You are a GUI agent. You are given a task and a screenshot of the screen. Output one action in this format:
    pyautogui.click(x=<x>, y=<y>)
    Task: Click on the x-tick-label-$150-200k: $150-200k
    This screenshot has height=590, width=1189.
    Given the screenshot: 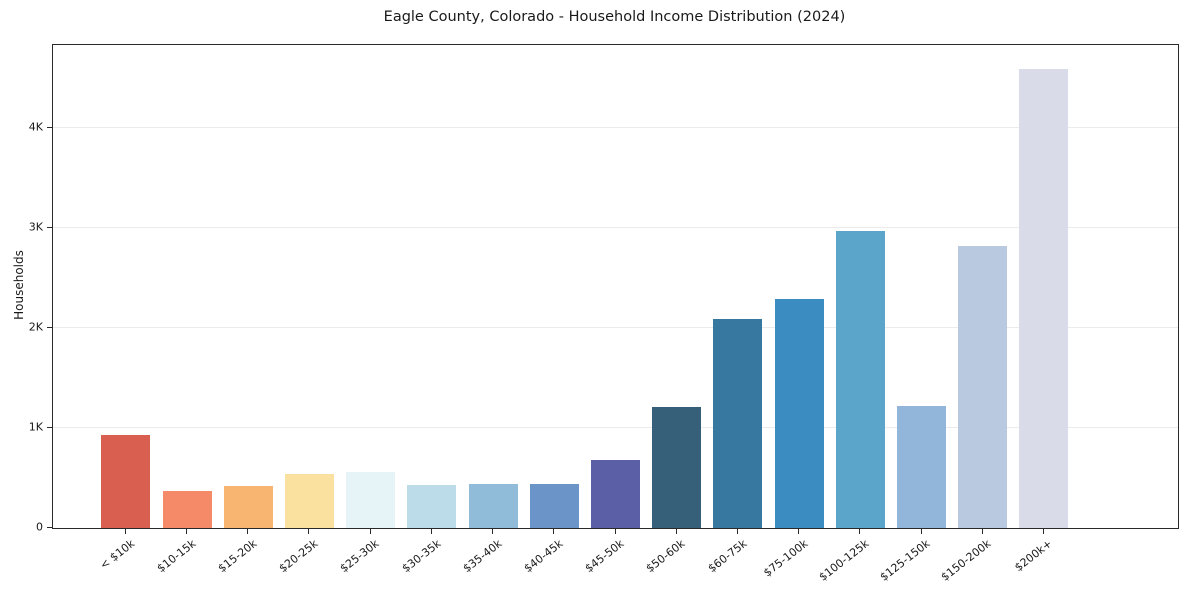 What is the action you would take?
    pyautogui.click(x=966, y=560)
    